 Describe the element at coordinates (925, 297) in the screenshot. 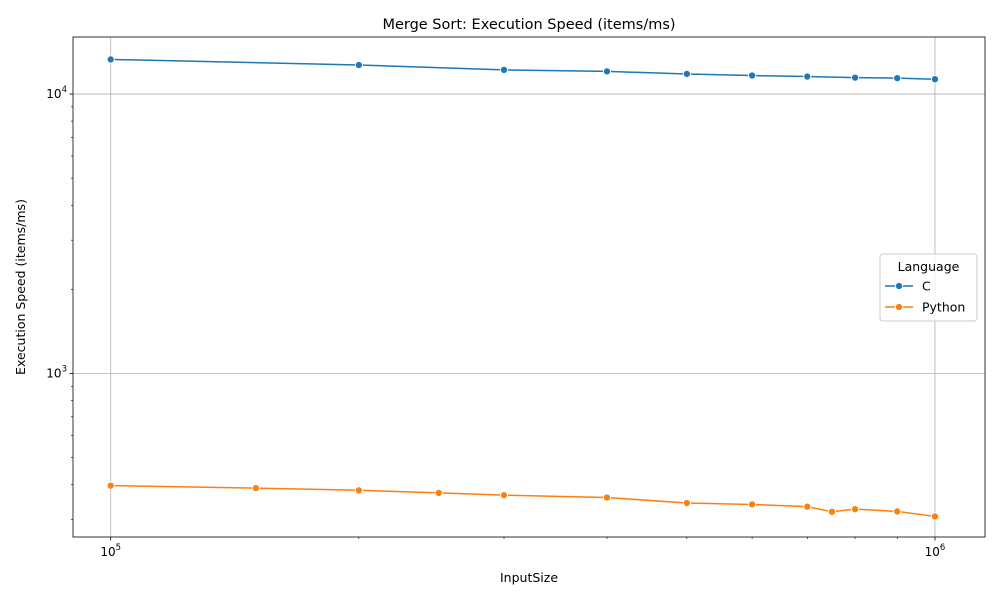

I see `legend-entries: C Python` at that location.